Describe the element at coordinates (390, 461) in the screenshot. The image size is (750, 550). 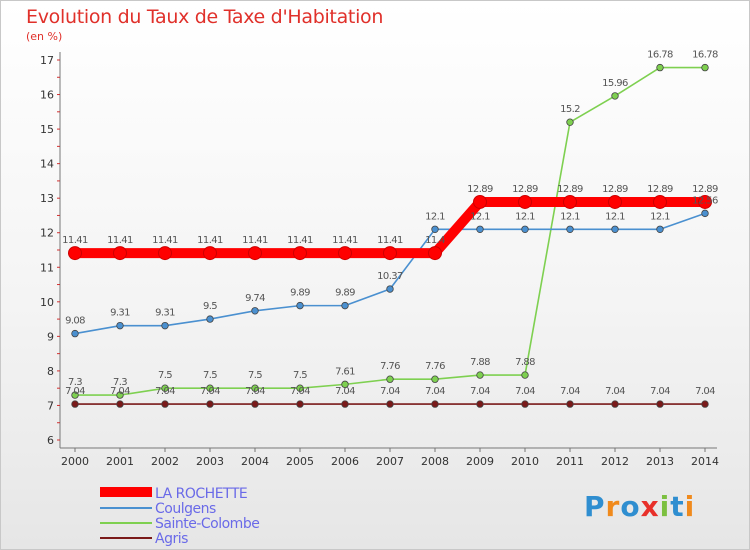
I see `x-tick-label: 2007` at that location.